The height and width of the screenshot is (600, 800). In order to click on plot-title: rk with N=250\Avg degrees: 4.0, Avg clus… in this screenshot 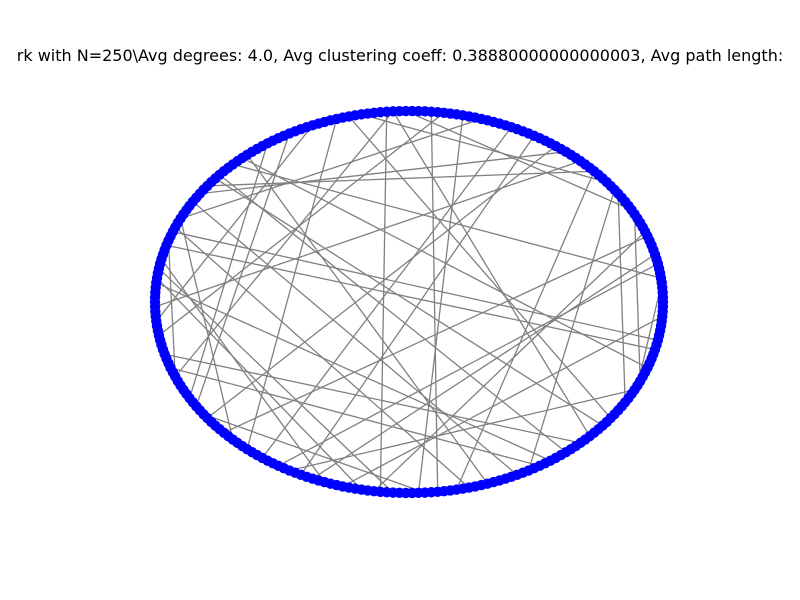, I will do `click(400, 55)`.